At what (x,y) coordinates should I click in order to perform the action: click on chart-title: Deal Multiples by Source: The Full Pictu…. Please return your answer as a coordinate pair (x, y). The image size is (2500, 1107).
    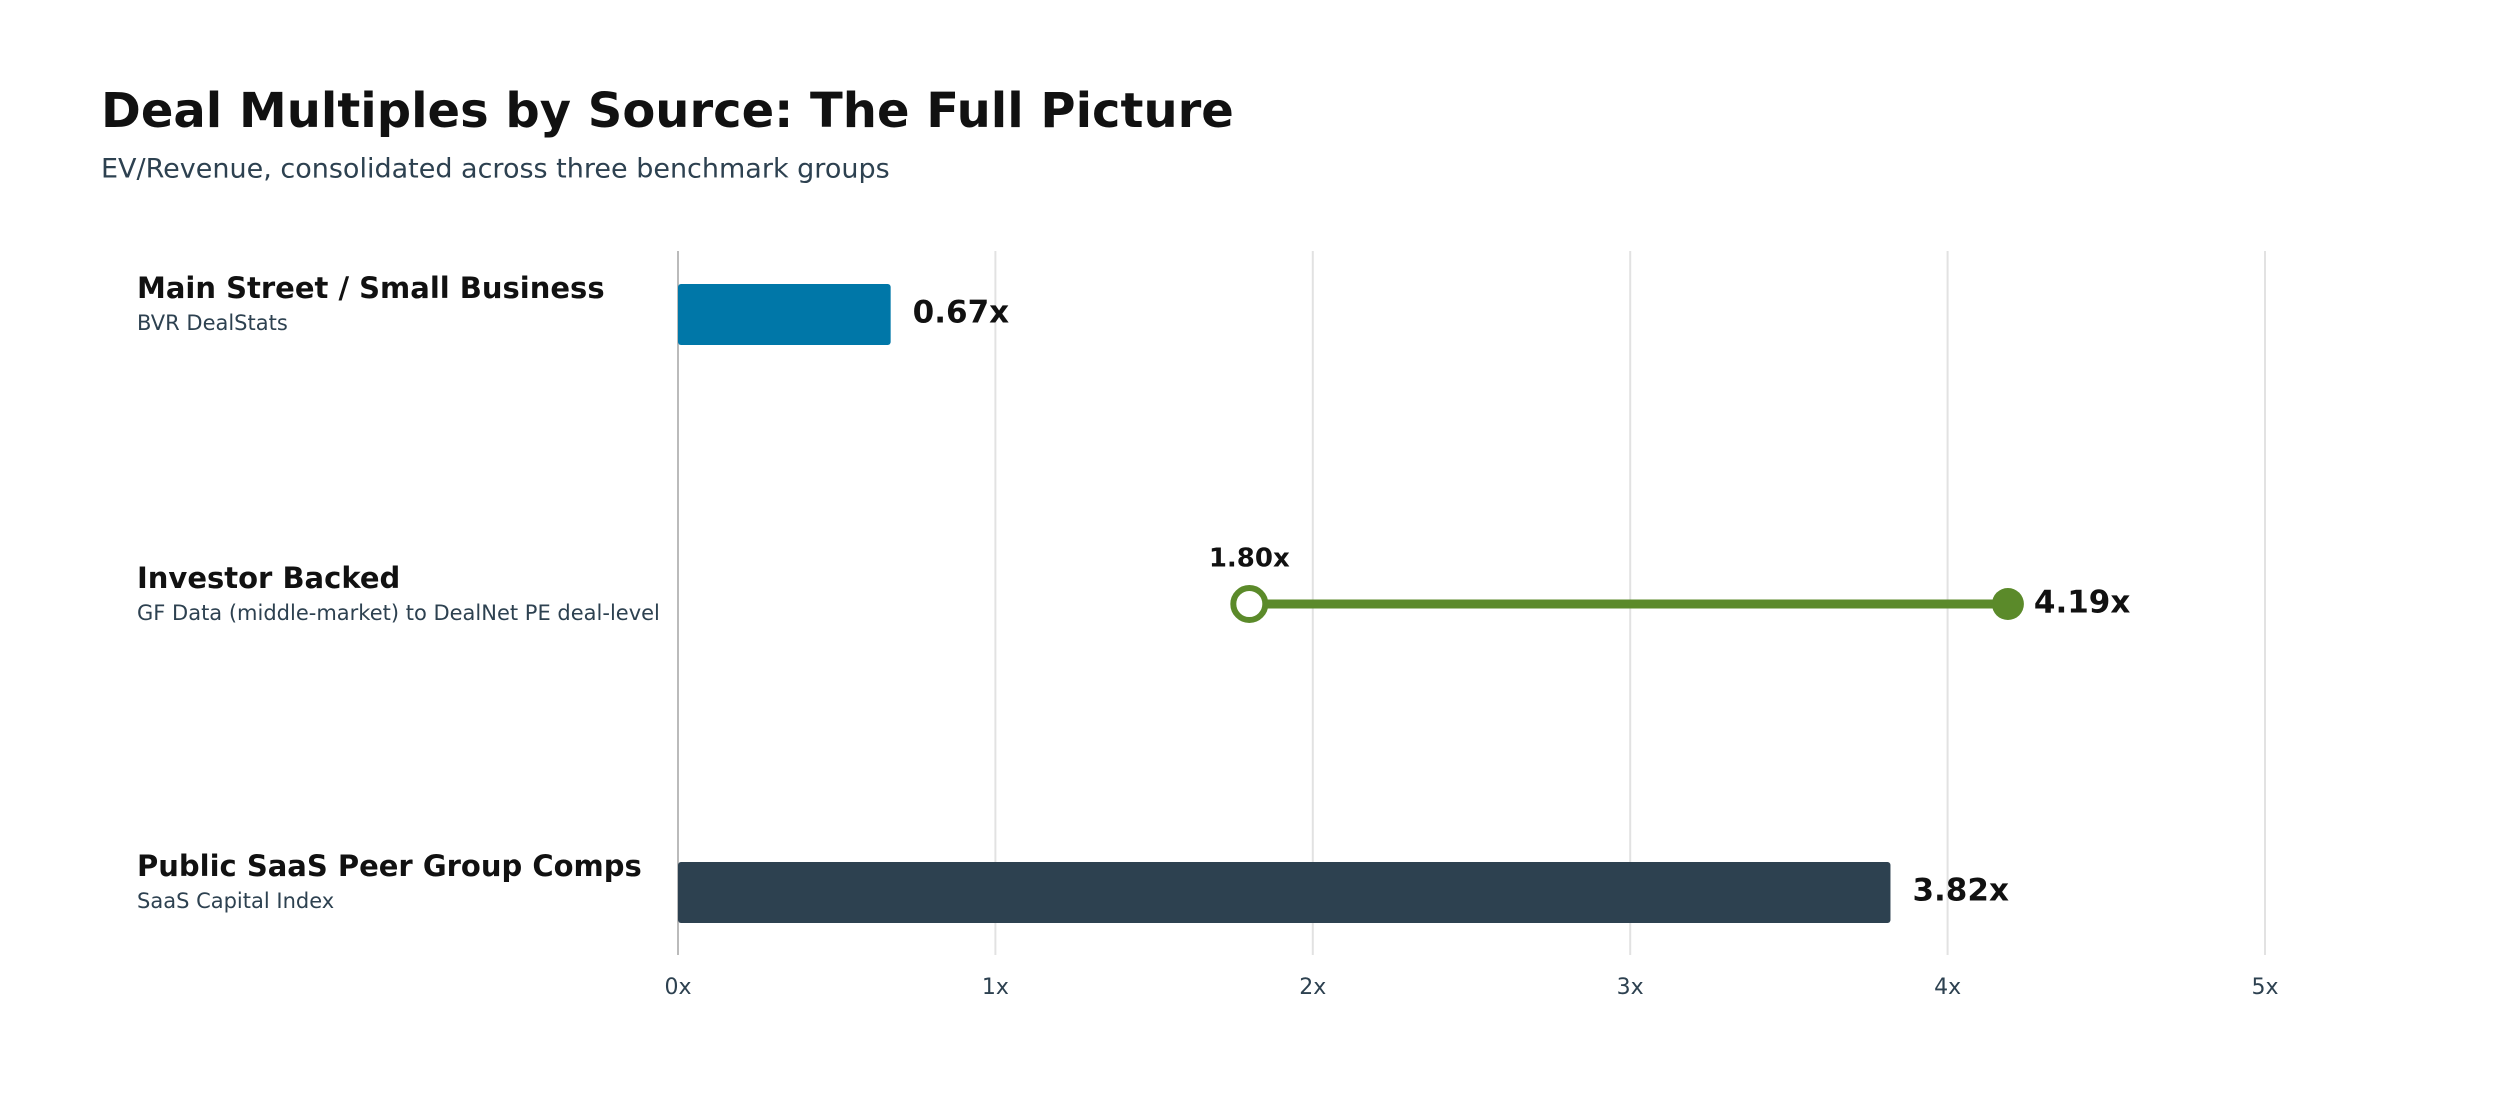
    Looking at the image, I should click on (667, 111).